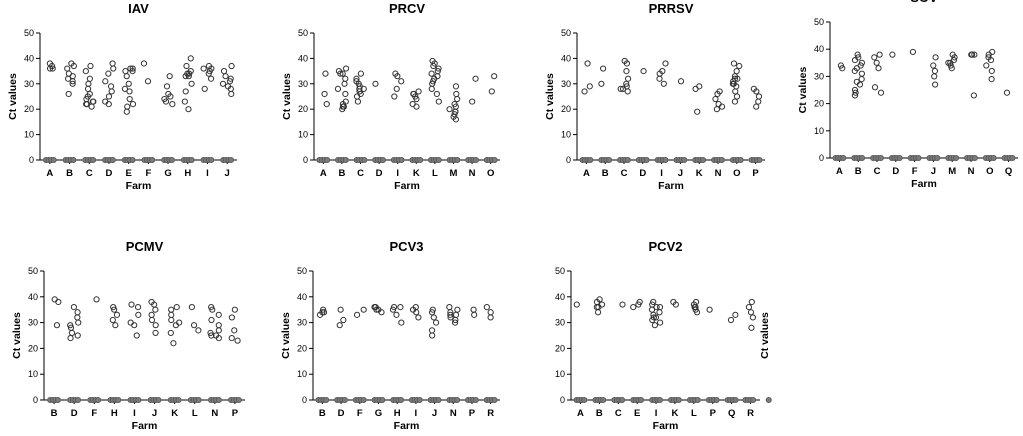 This screenshot has width=1023, height=436. What do you see at coordinates (586, 173) in the screenshot?
I see `x-tick-label: A` at bounding box center [586, 173].